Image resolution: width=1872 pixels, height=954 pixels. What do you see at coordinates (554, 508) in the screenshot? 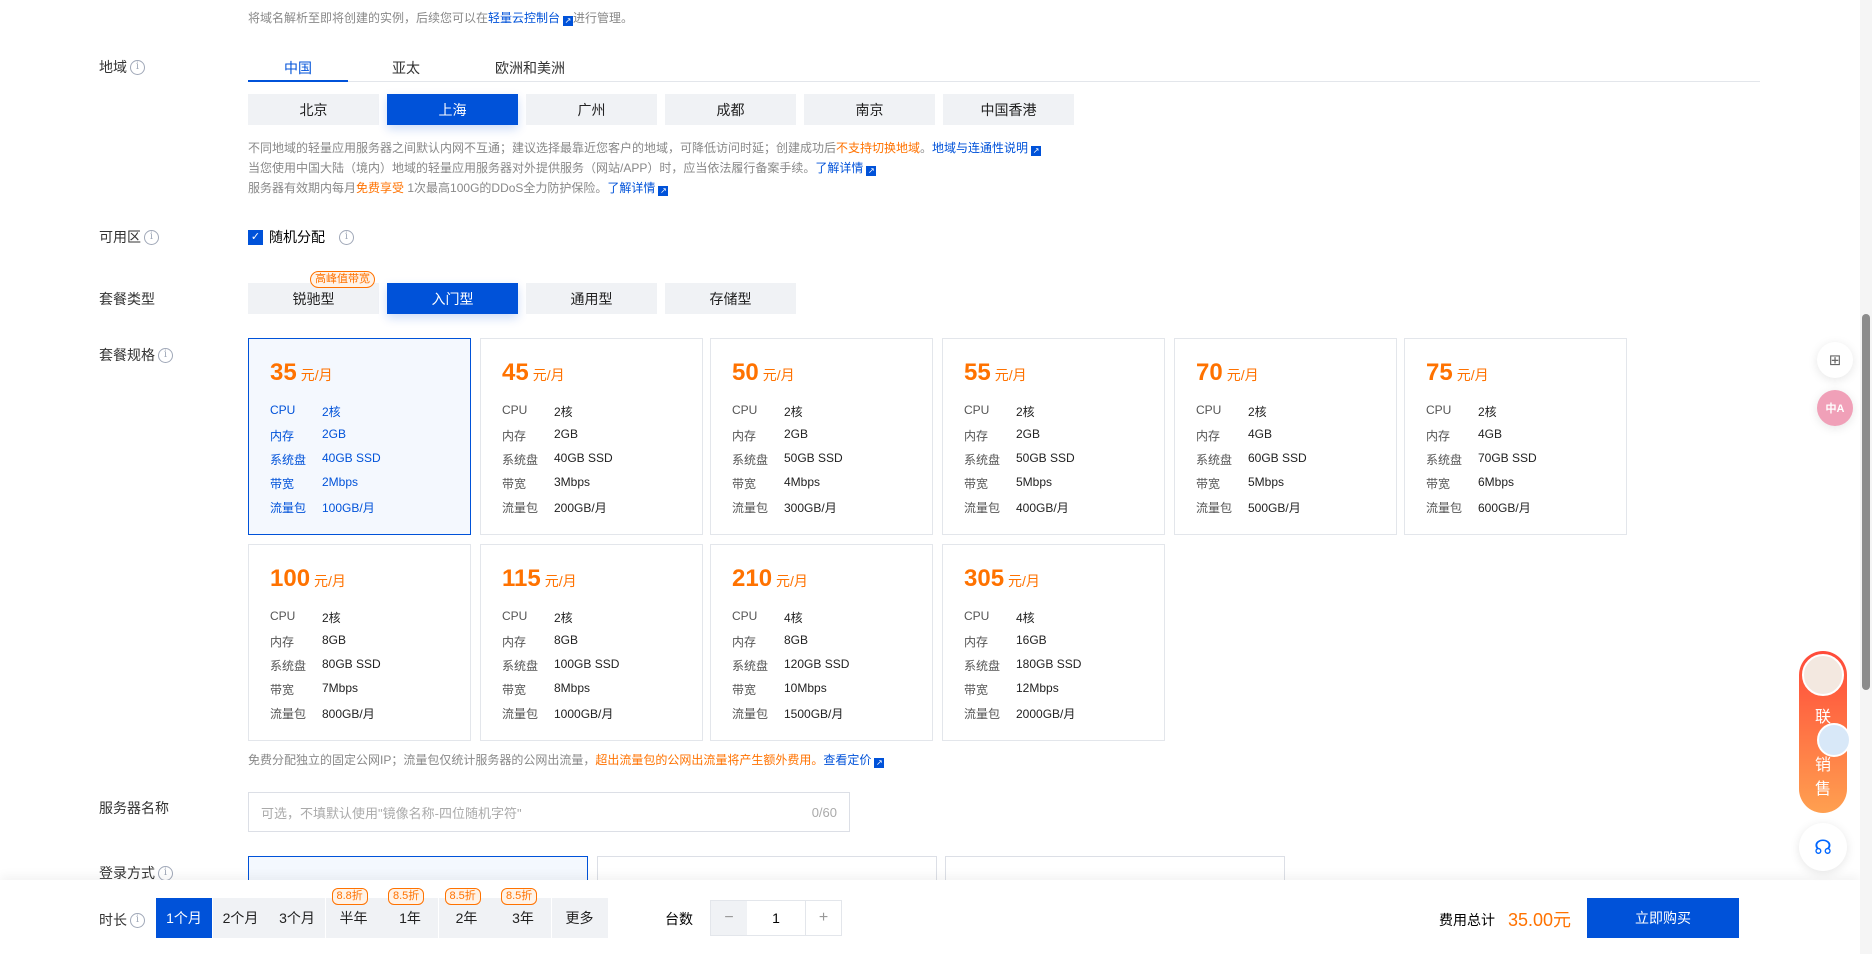
I see `spec-row: 流量包 200GB/月` at bounding box center [554, 508].